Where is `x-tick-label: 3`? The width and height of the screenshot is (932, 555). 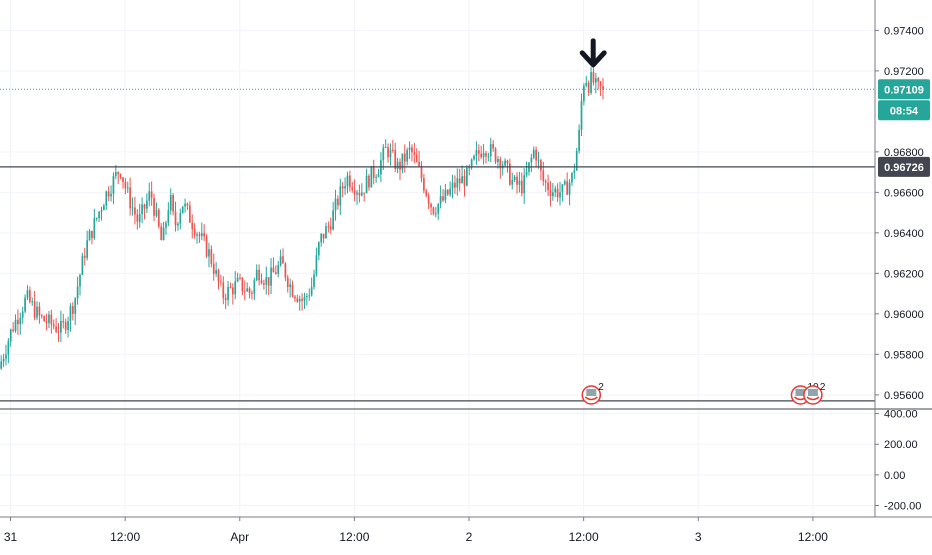 x-tick-label: 3 is located at coordinates (698, 537).